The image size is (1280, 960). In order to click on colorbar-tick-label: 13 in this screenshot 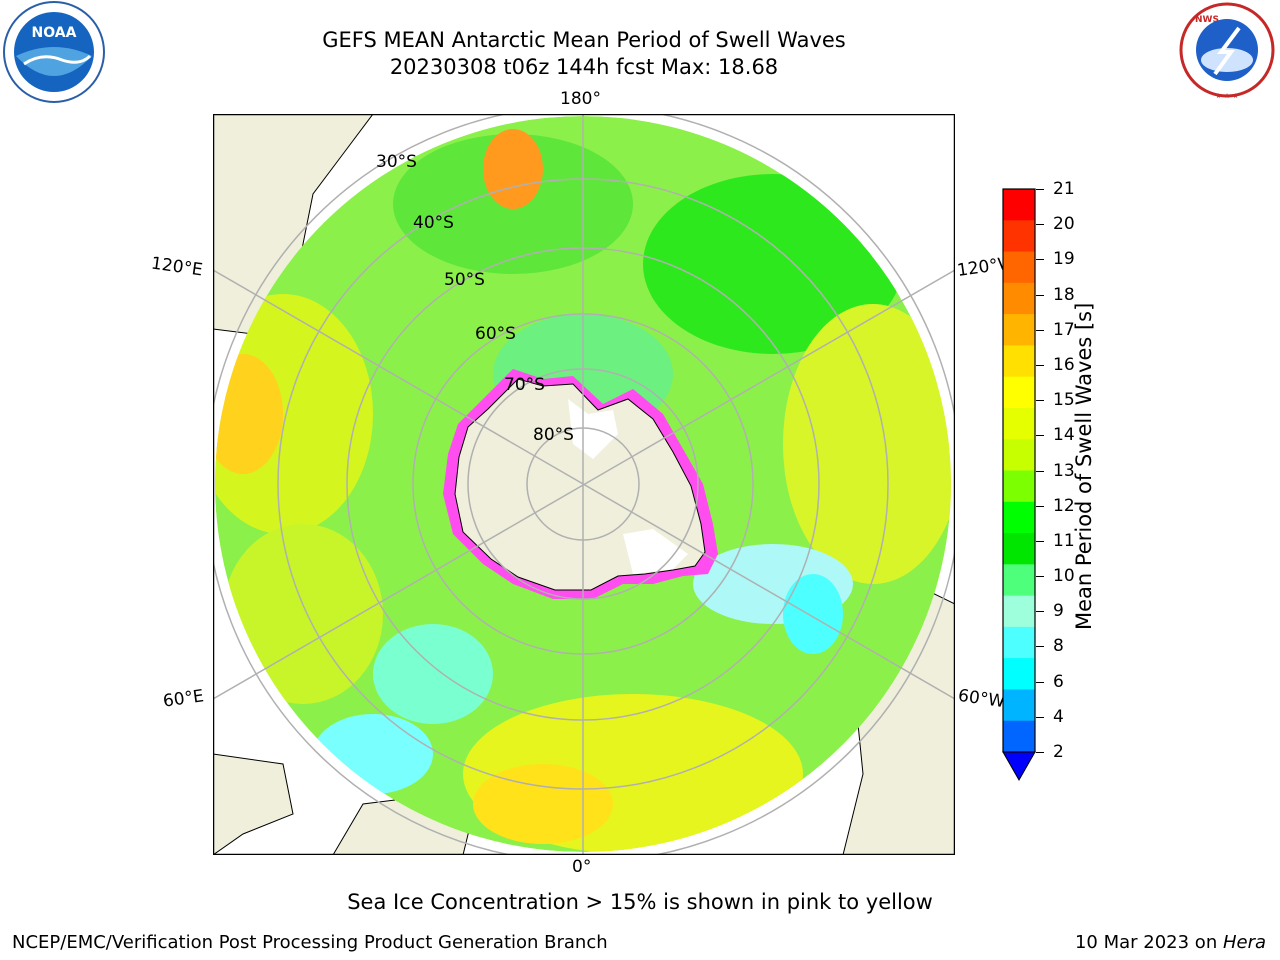, I will do `click(1064, 470)`.